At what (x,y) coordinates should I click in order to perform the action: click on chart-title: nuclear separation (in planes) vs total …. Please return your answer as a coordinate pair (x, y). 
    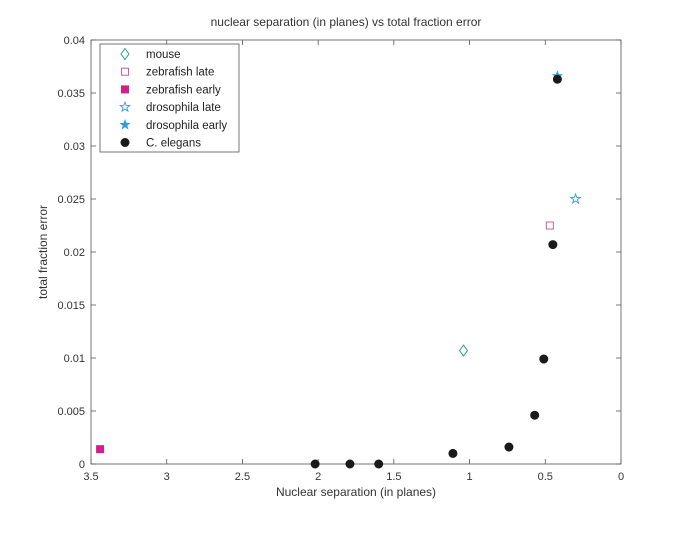
    Looking at the image, I should click on (346, 22).